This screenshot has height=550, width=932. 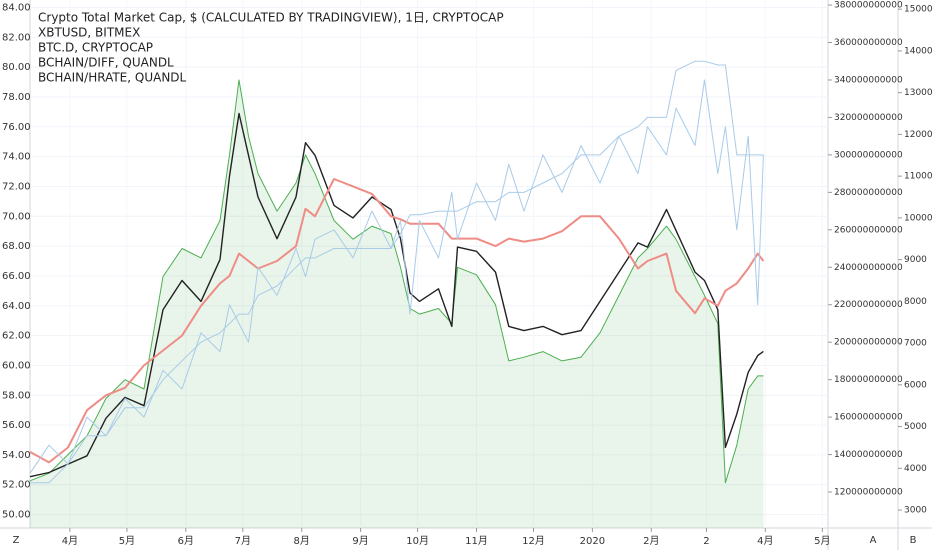 What do you see at coordinates (915, 302) in the screenshot?
I see `y3-tick-label: 8000` at bounding box center [915, 302].